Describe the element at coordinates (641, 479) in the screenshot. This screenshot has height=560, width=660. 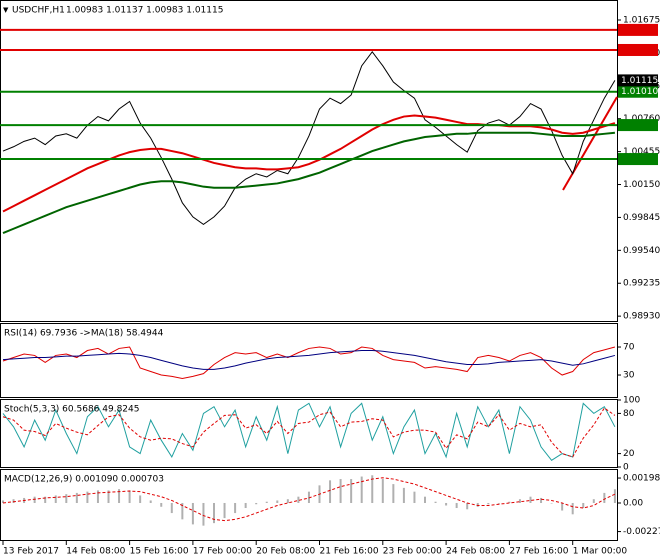
I see `y-tick-label: 0.001981` at that location.